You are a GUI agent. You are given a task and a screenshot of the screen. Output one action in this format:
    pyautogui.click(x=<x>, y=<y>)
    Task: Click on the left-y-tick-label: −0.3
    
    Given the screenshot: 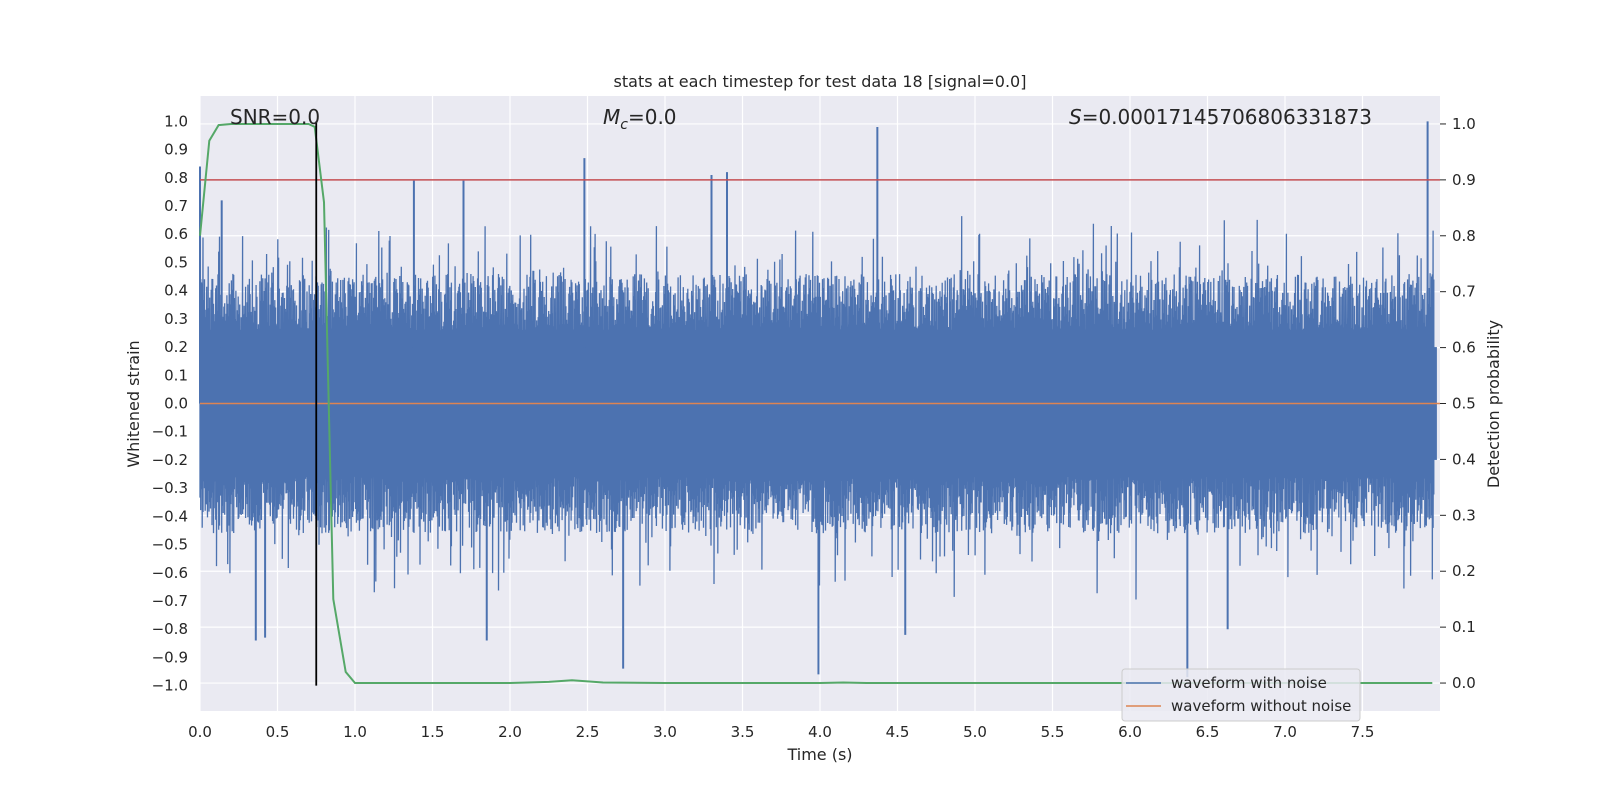 What is the action you would take?
    pyautogui.click(x=170, y=488)
    